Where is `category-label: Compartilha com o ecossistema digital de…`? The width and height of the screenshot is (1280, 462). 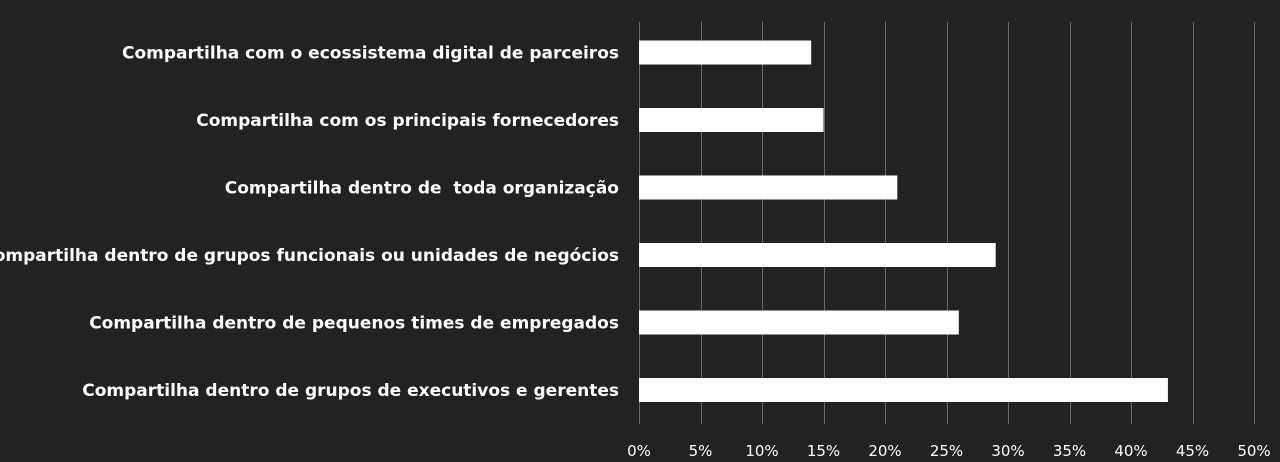 category-label: Compartilha com o ecossistema digital de… is located at coordinates (370, 54).